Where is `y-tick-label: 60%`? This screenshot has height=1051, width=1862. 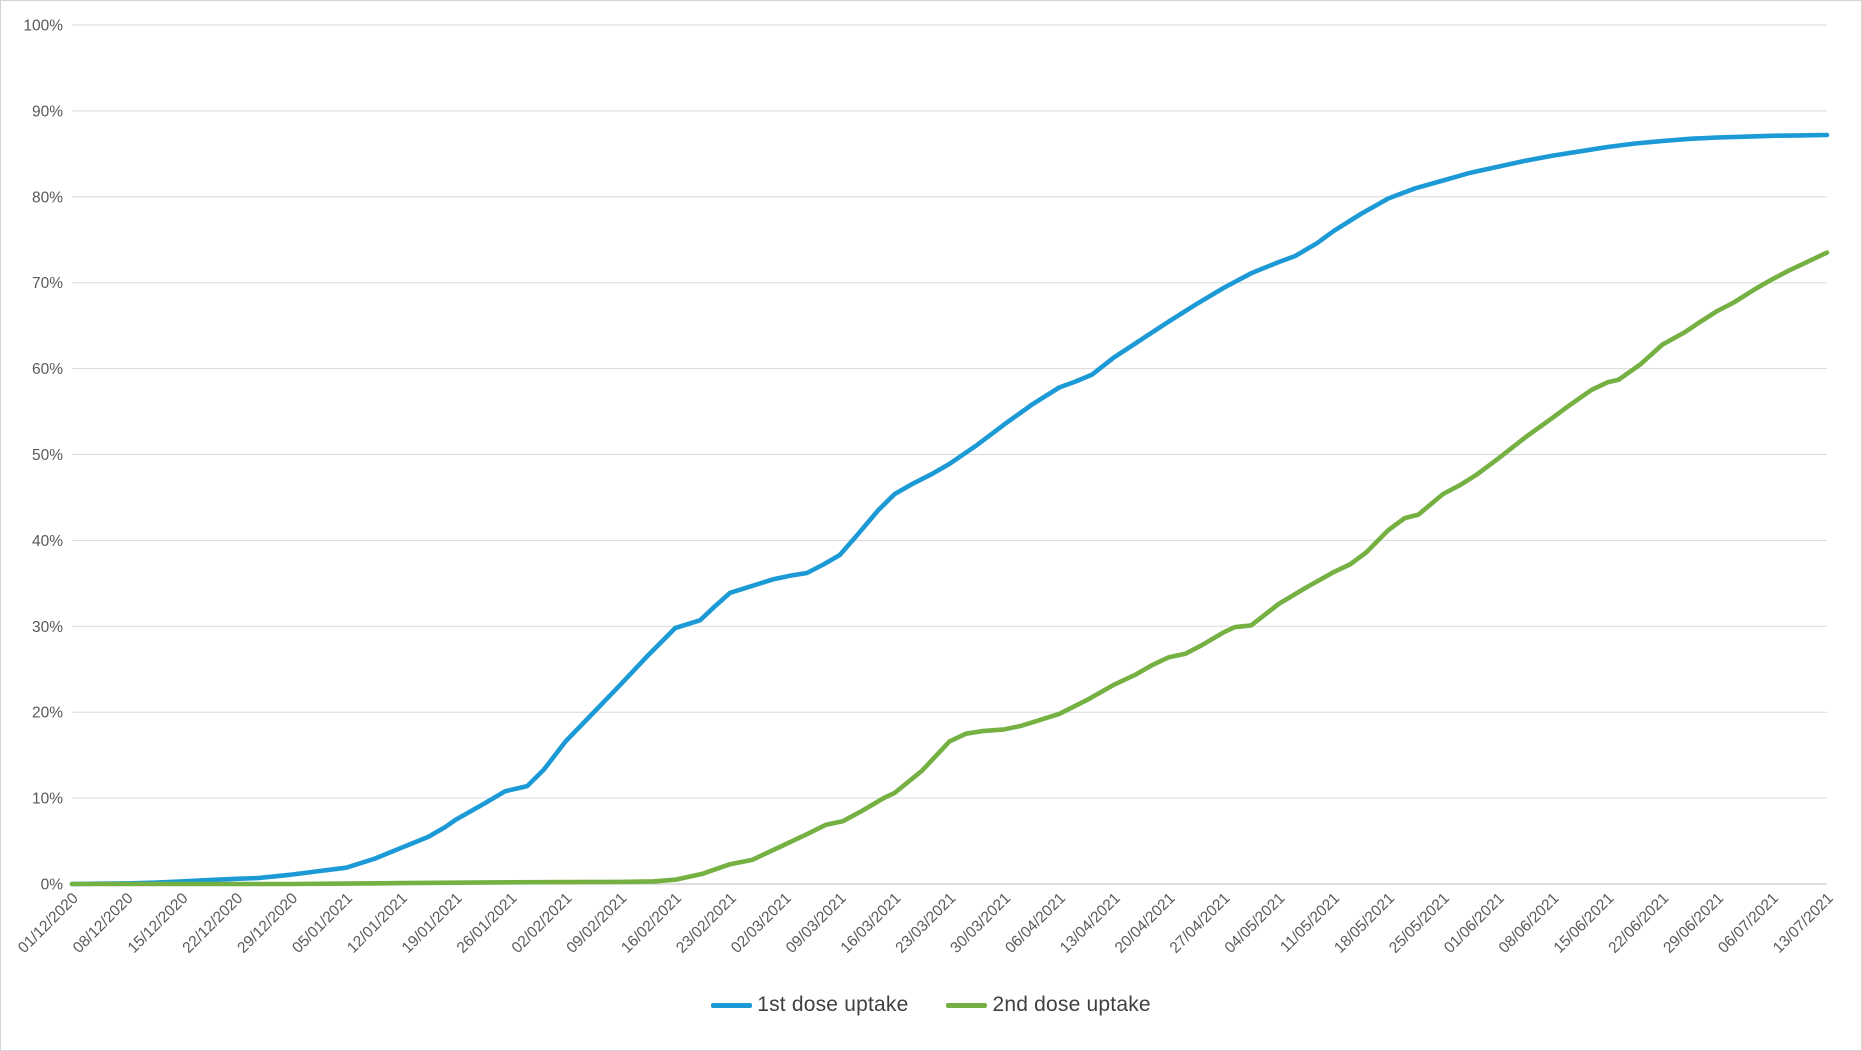 y-tick-label: 60% is located at coordinates (47, 369).